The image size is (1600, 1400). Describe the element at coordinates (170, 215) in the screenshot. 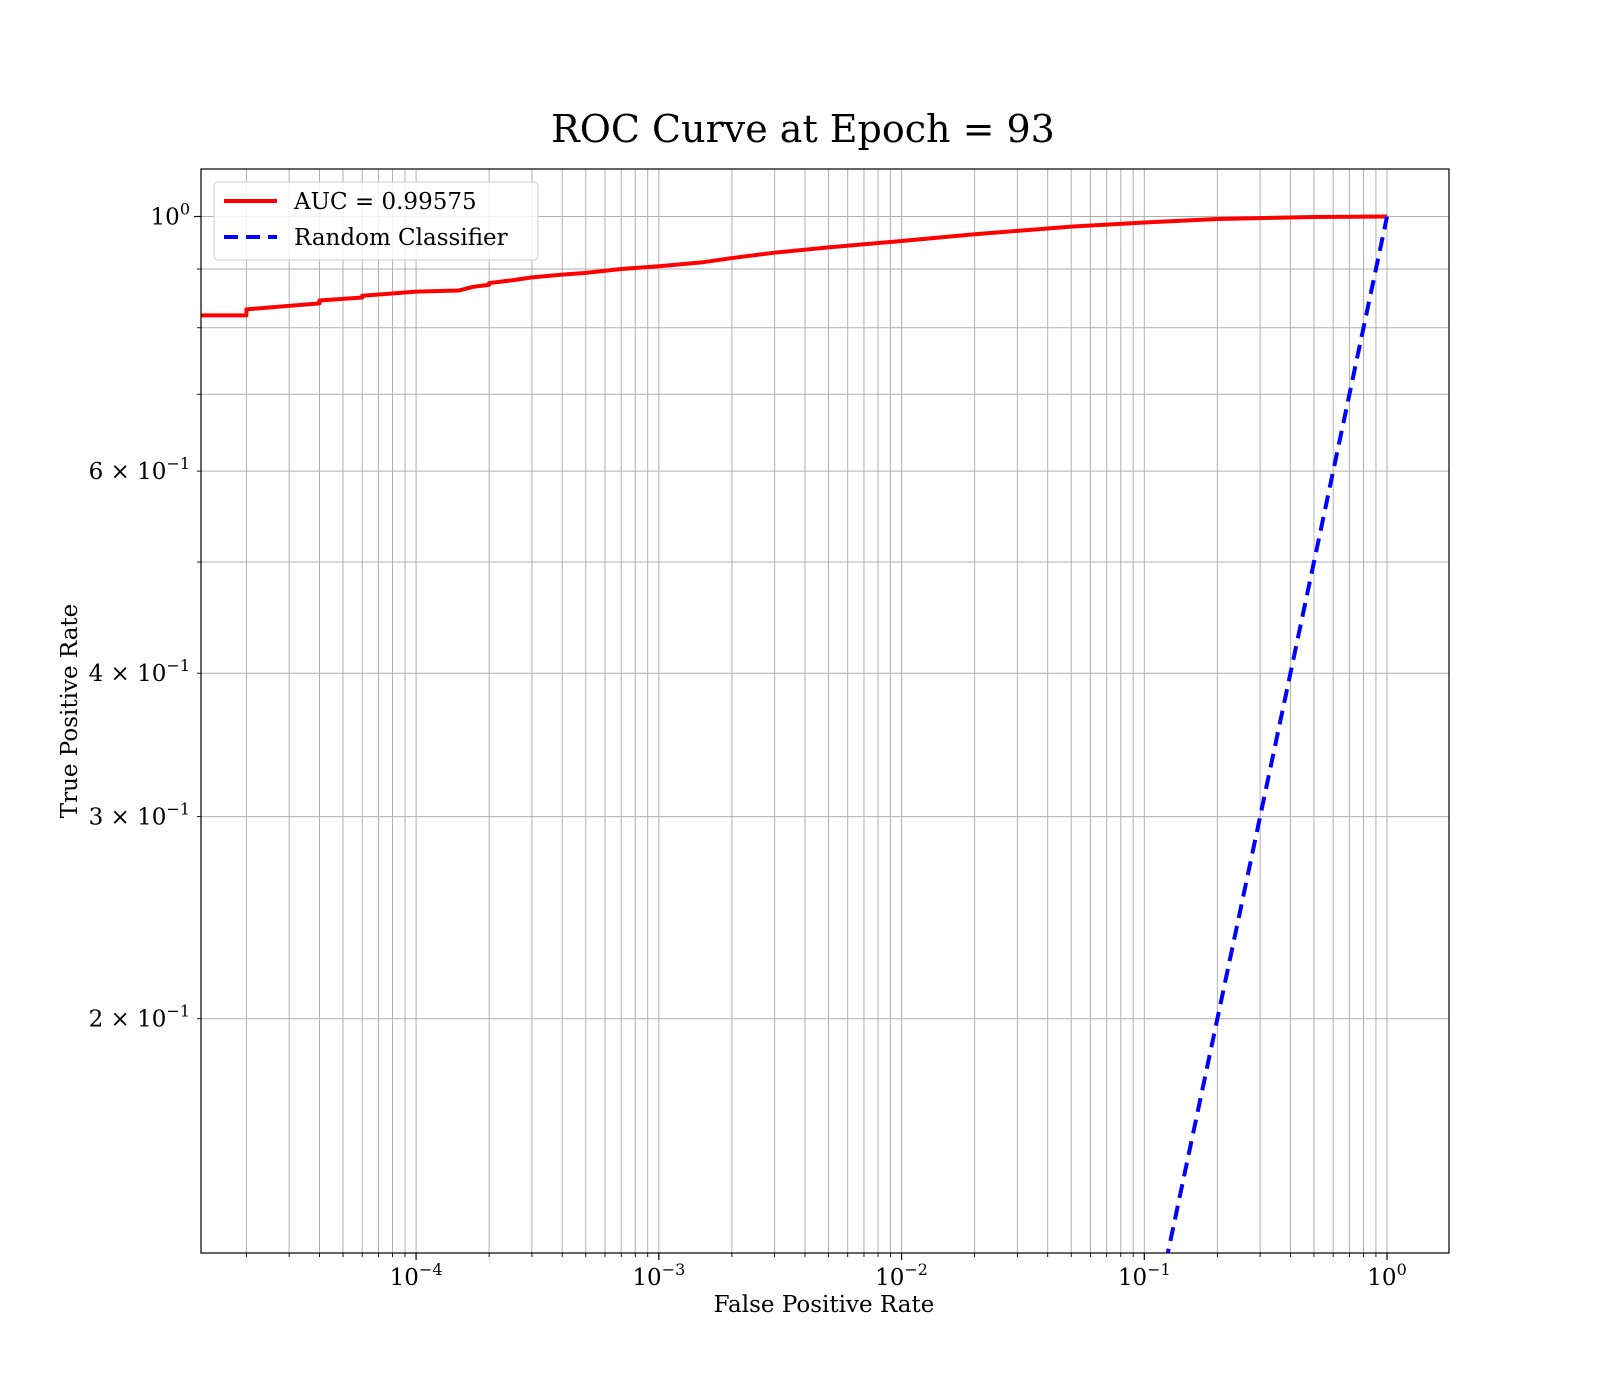

I see `y-tick-label: 100` at that location.